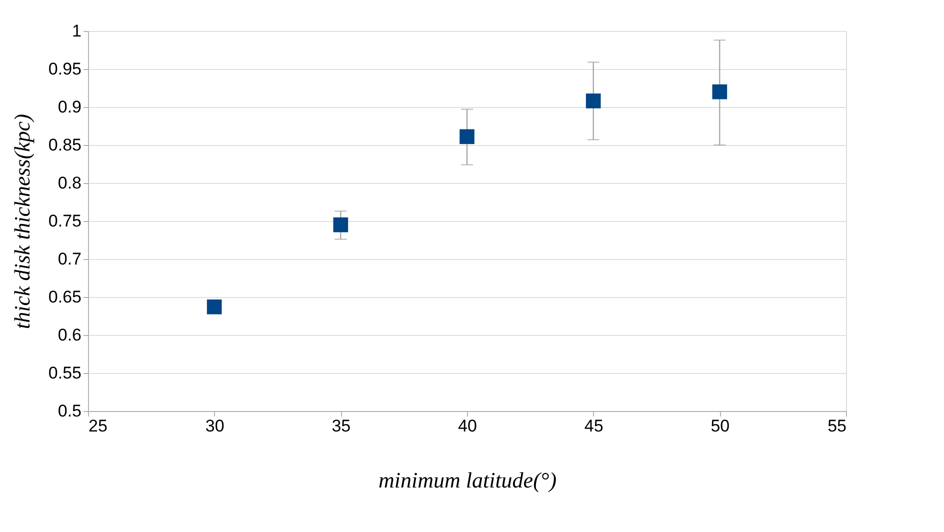 Image resolution: width=944 pixels, height=532 pixels. I want to click on y-tick-label: 1, so click(77, 31).